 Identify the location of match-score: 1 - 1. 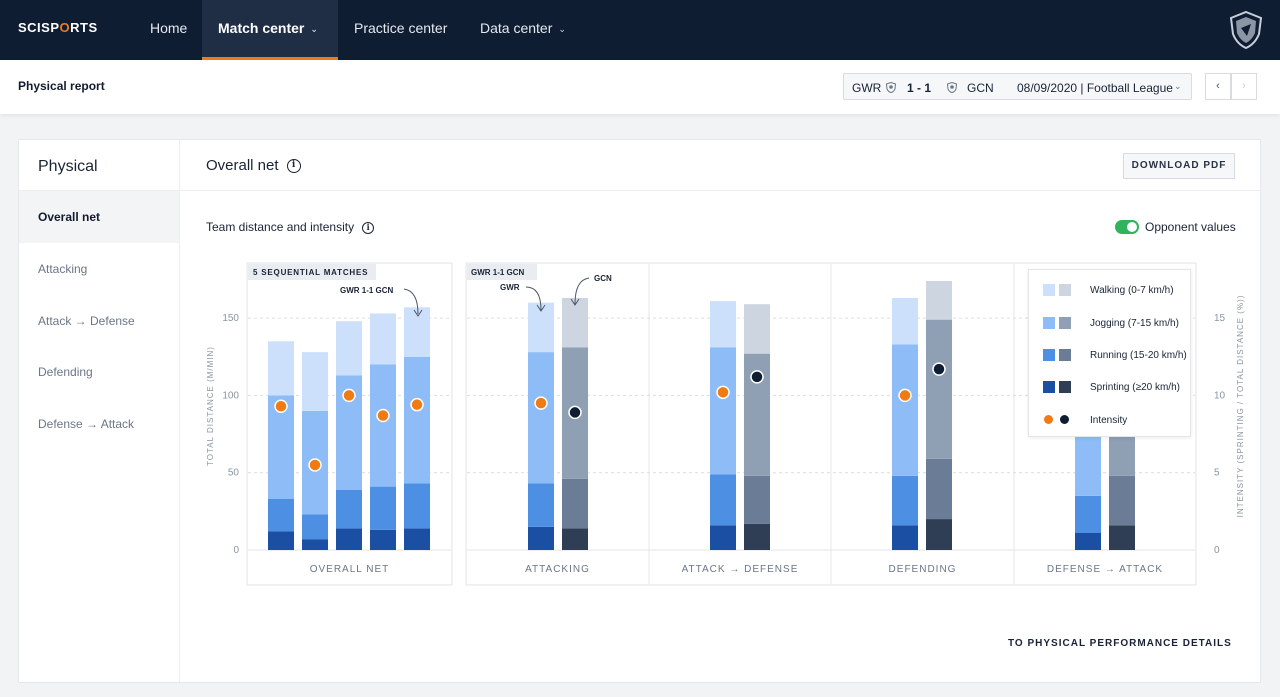
(919, 88).